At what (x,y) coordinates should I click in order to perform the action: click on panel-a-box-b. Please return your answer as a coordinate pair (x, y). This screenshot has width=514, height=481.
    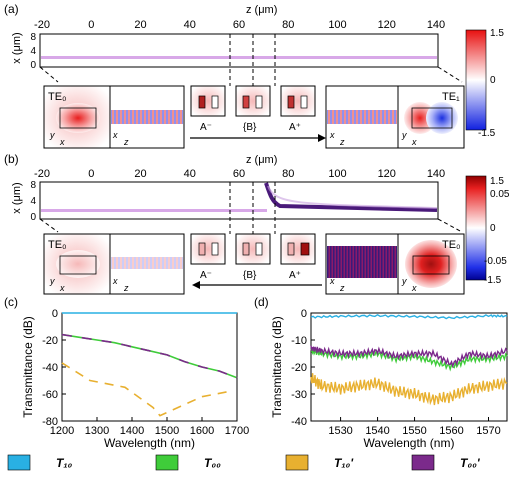
    Looking at the image, I should click on (253, 101).